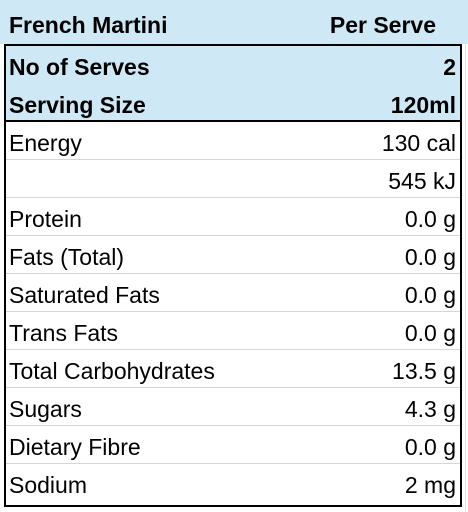  Describe the element at coordinates (64, 333) in the screenshot. I see `nutrient-label: Trans Fats` at that location.